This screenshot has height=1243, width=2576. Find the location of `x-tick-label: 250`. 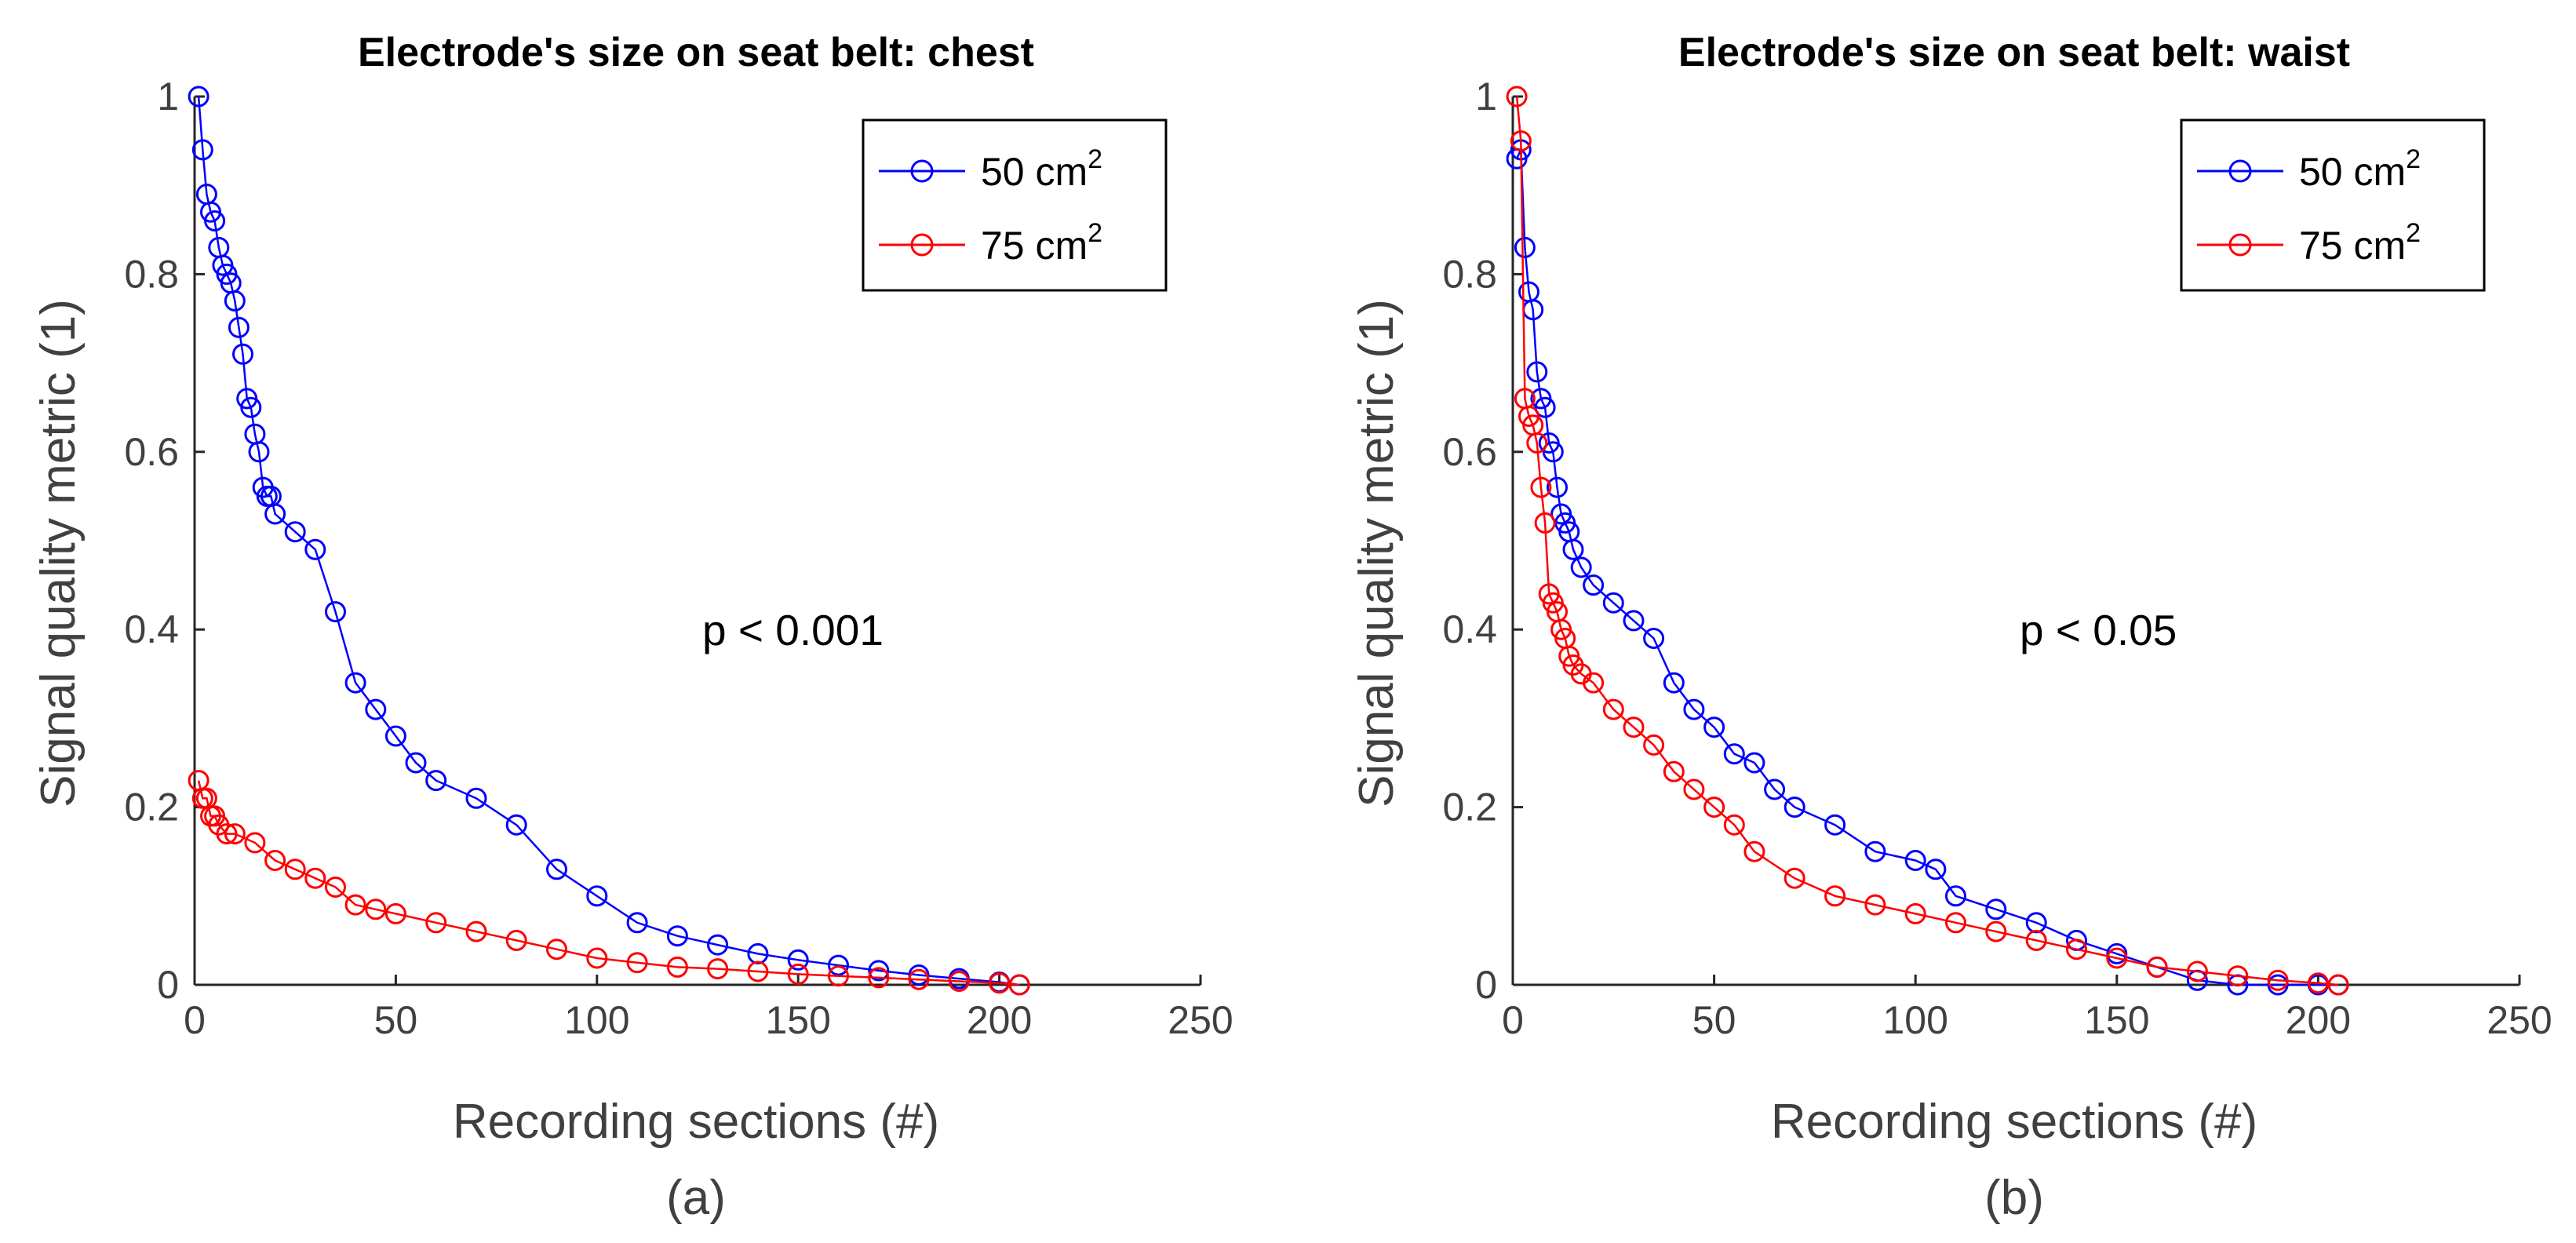

x-tick-label: 250 is located at coordinates (2519, 1020).